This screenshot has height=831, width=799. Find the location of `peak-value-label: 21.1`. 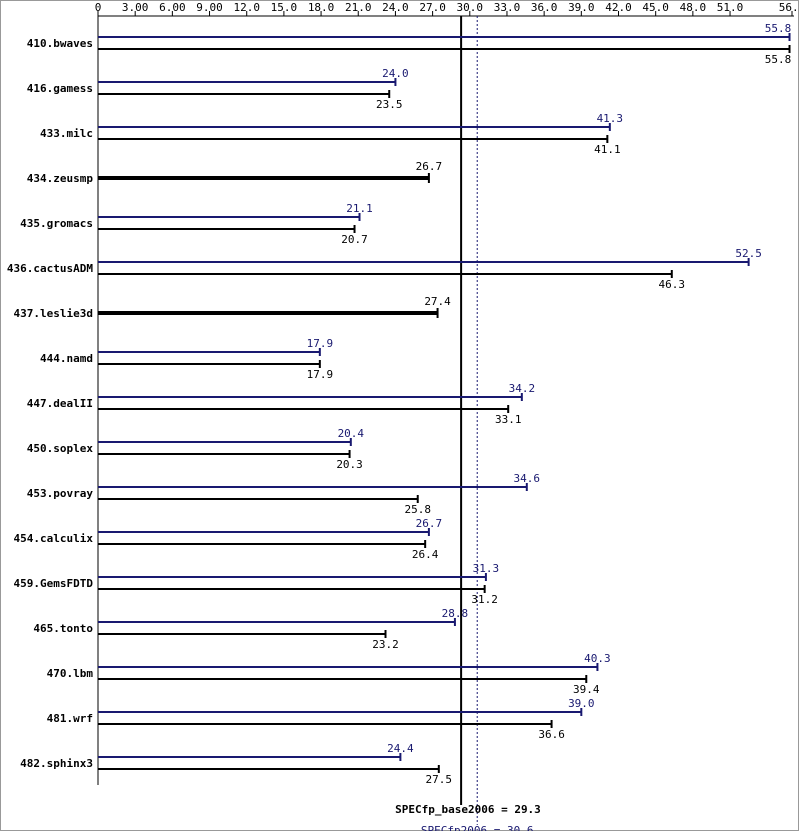

peak-value-label: 21.1 is located at coordinates (359, 208).